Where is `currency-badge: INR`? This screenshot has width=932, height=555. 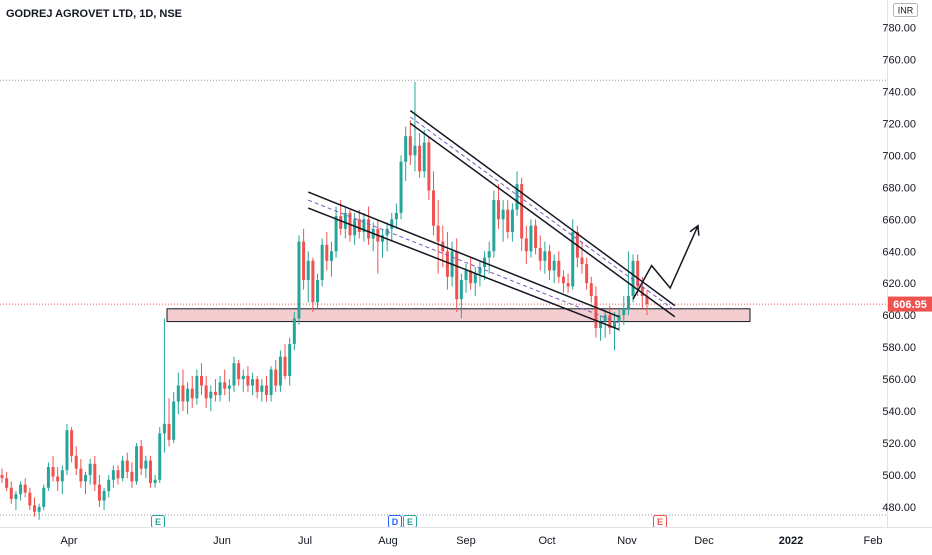
currency-badge: INR is located at coordinates (905, 10).